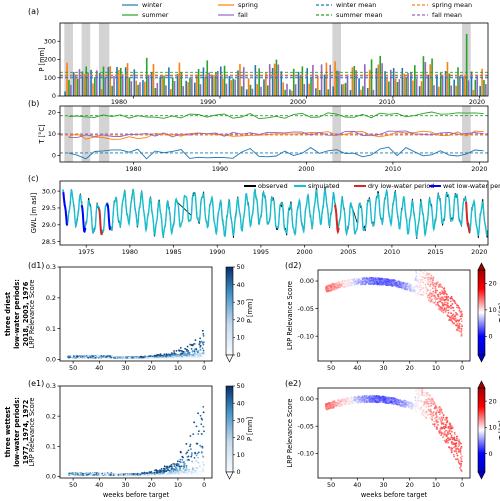 The height and width of the screenshot is (501, 500). What do you see at coordinates (26, 431) in the screenshot?
I see `side-label: 1977, 1974, 1972` at bounding box center [26, 431].